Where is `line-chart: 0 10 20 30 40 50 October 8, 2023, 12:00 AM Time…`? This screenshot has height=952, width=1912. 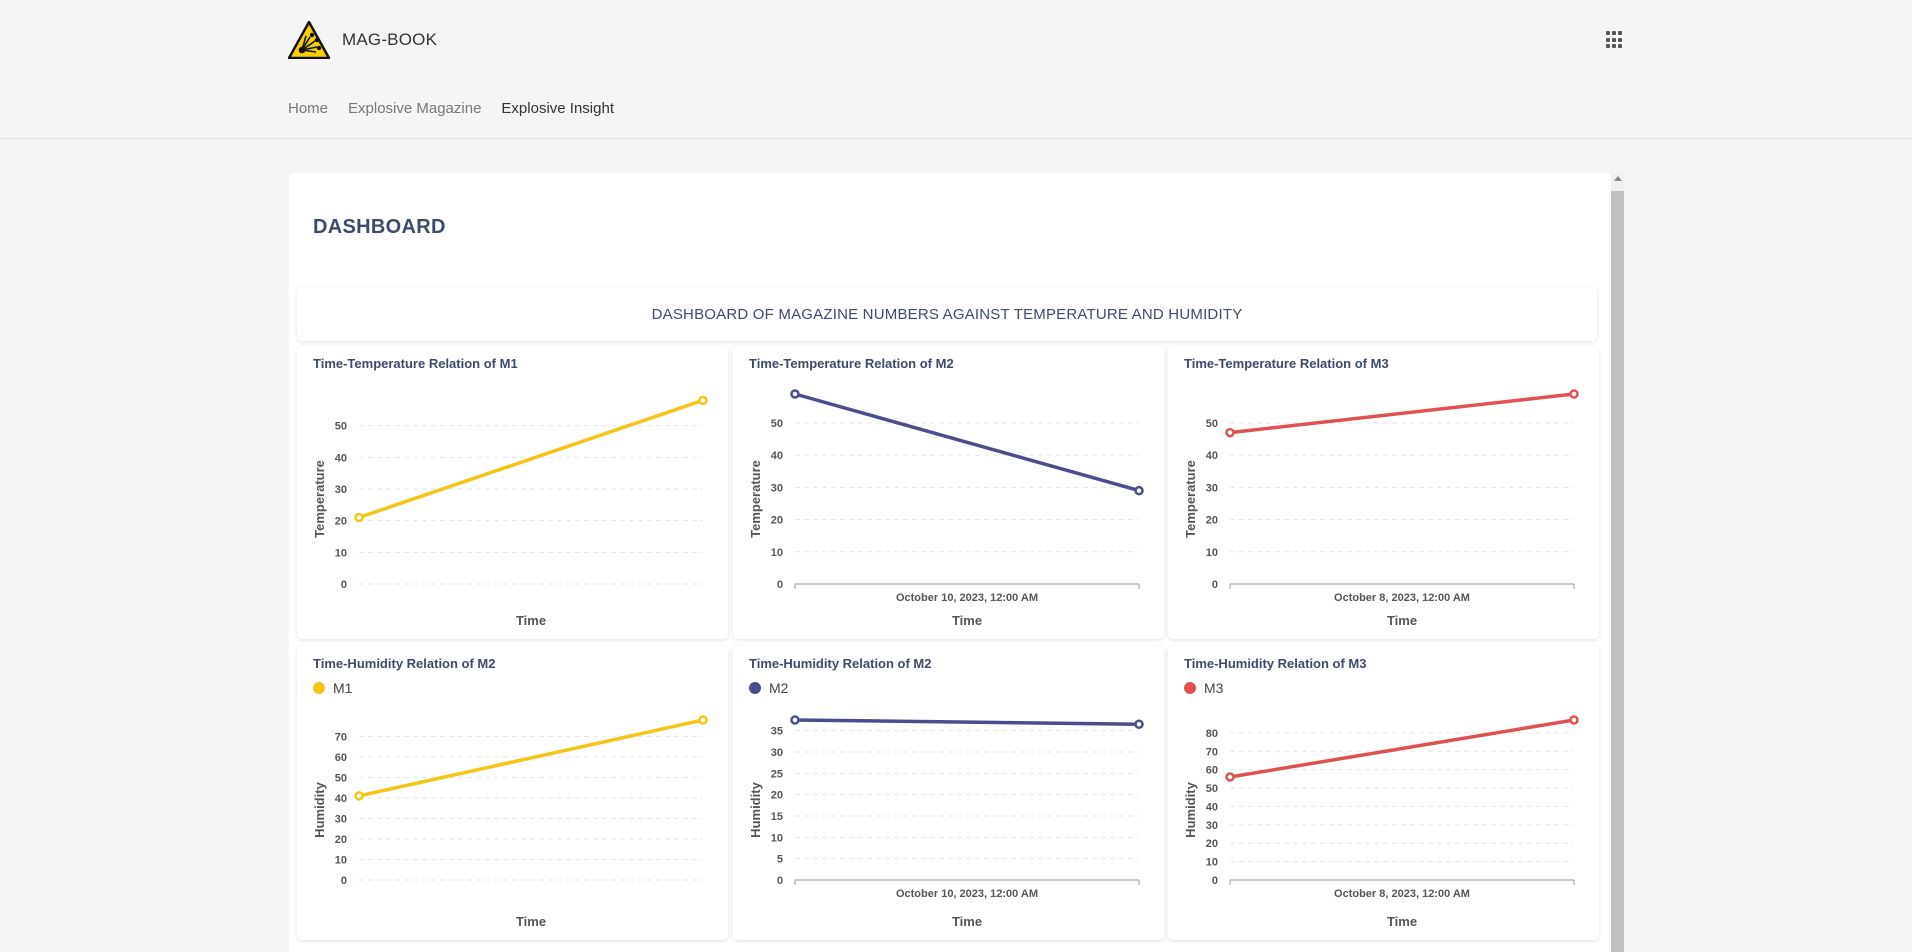 line-chart: 0 10 20 30 40 50 October 8, 2023, 12:00 AM Time… is located at coordinates (1381, 508).